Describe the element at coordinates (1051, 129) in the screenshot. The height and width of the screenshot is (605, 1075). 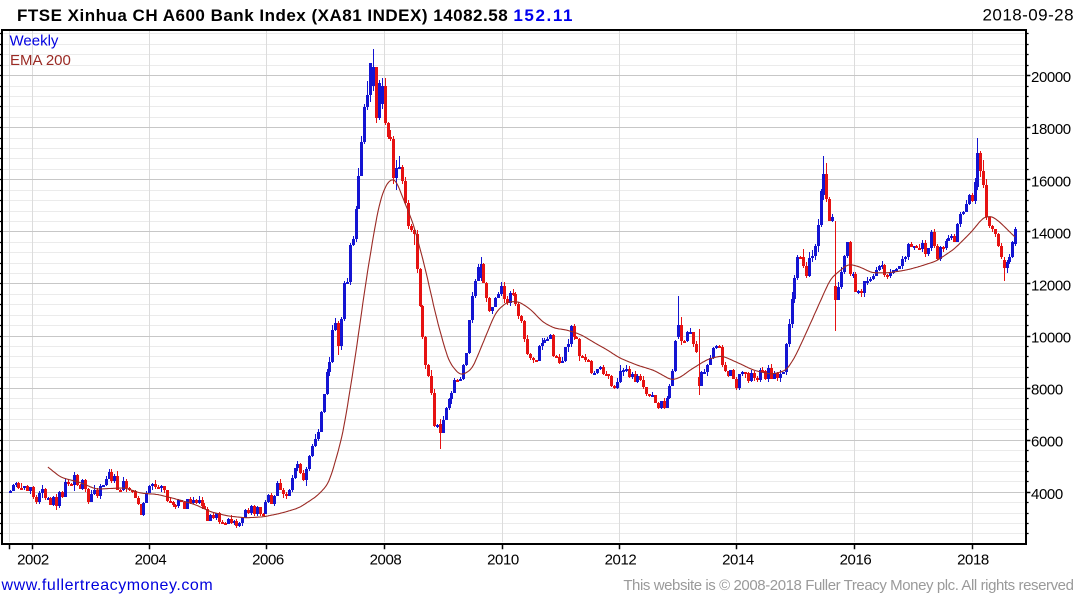
I see `svg-text: 18000` at that location.